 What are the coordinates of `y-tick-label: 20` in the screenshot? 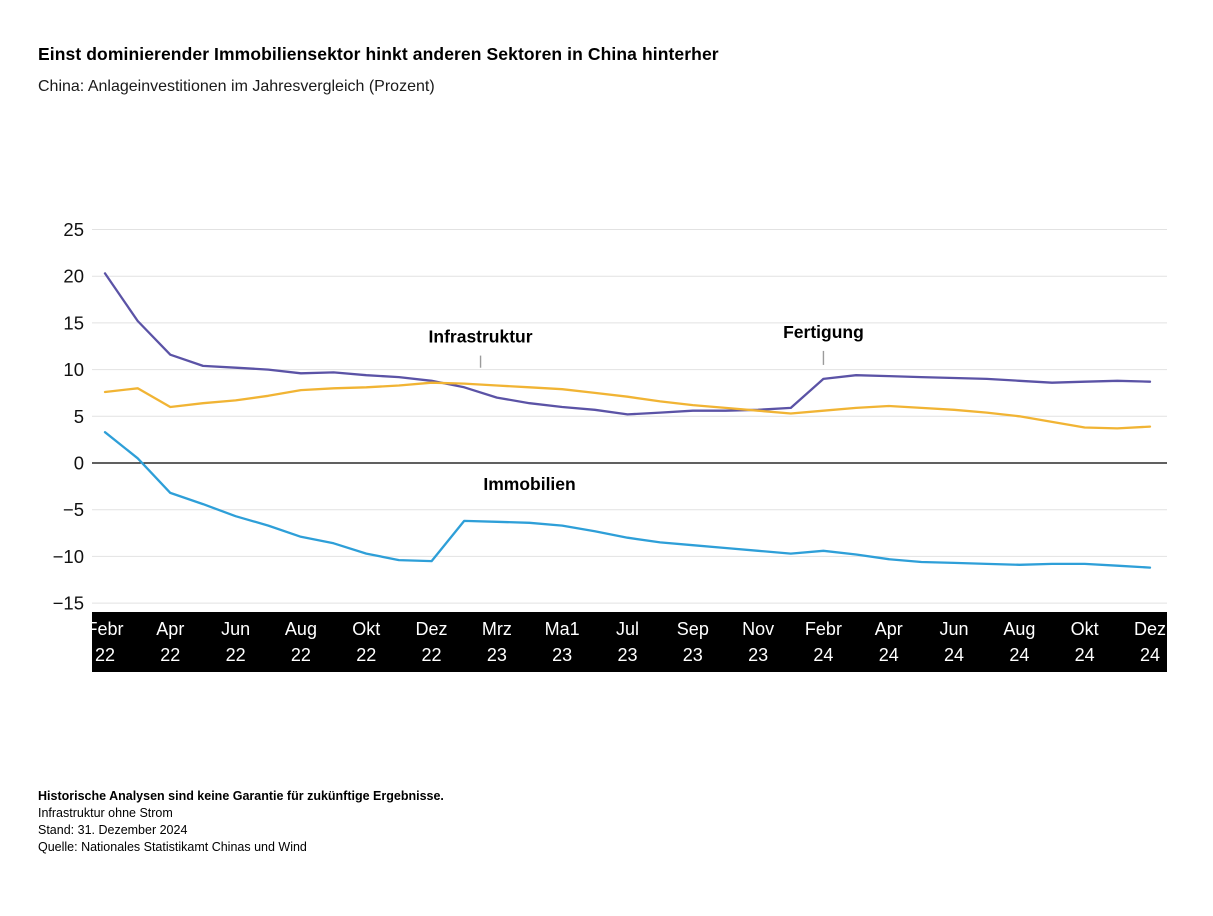 It's located at (73, 276).